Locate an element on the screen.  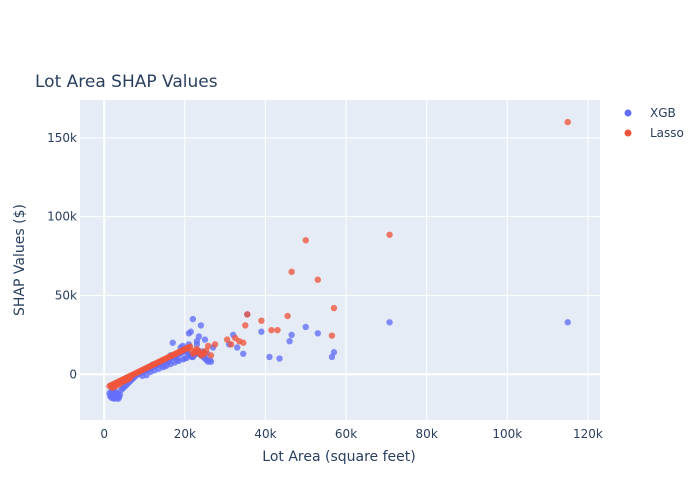
chart-title: Lot Area SHAP Values is located at coordinates (126, 82).